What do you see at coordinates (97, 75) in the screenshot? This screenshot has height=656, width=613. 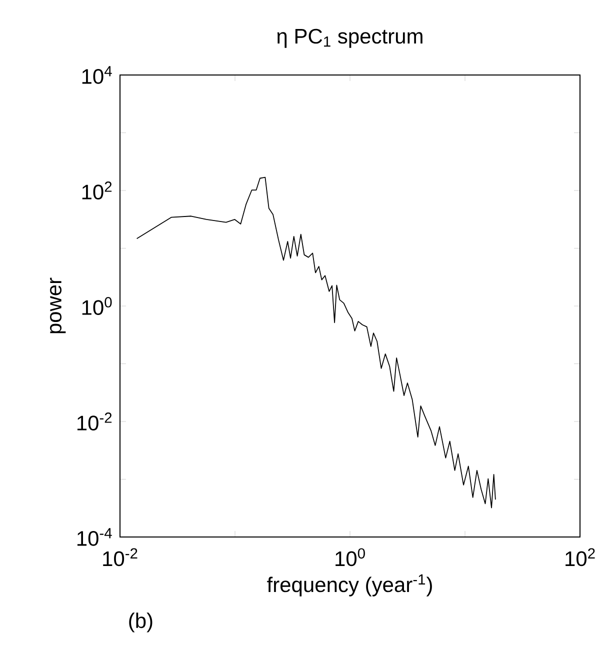 I see `y-tick-label: 10$^{4}$` at bounding box center [97, 75].